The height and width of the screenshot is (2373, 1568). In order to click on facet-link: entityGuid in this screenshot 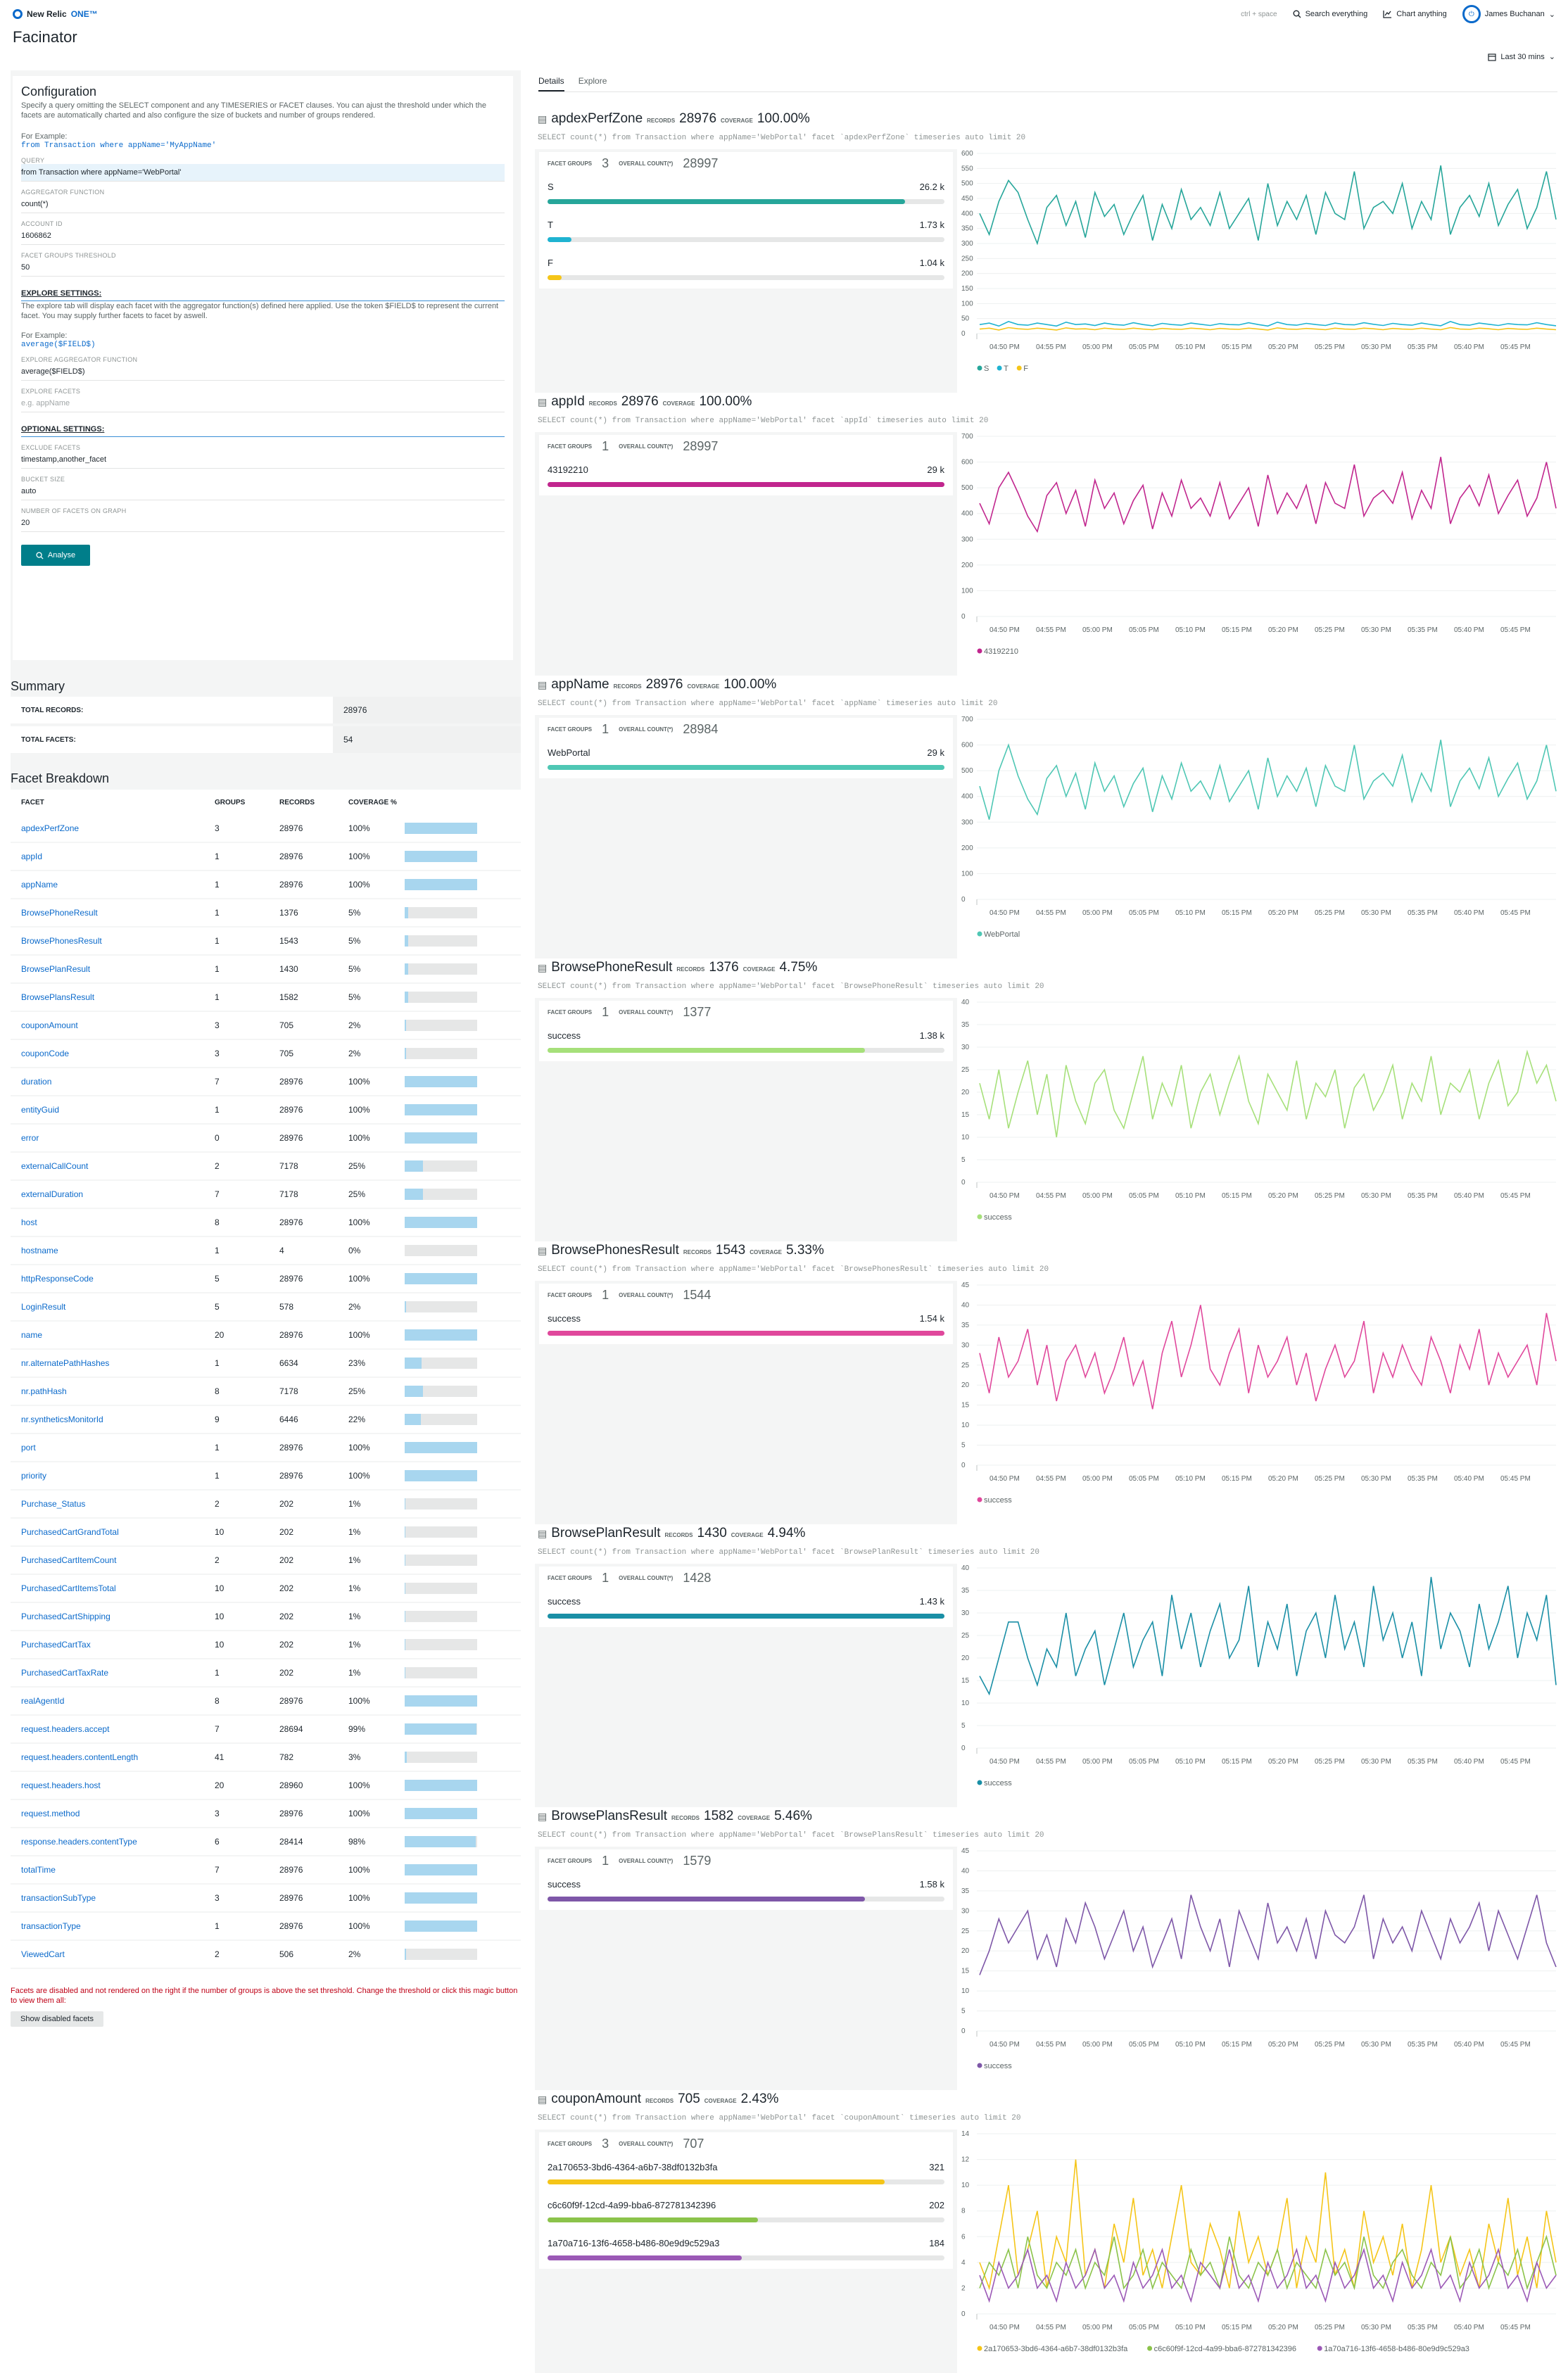, I will do `click(40, 1110)`.